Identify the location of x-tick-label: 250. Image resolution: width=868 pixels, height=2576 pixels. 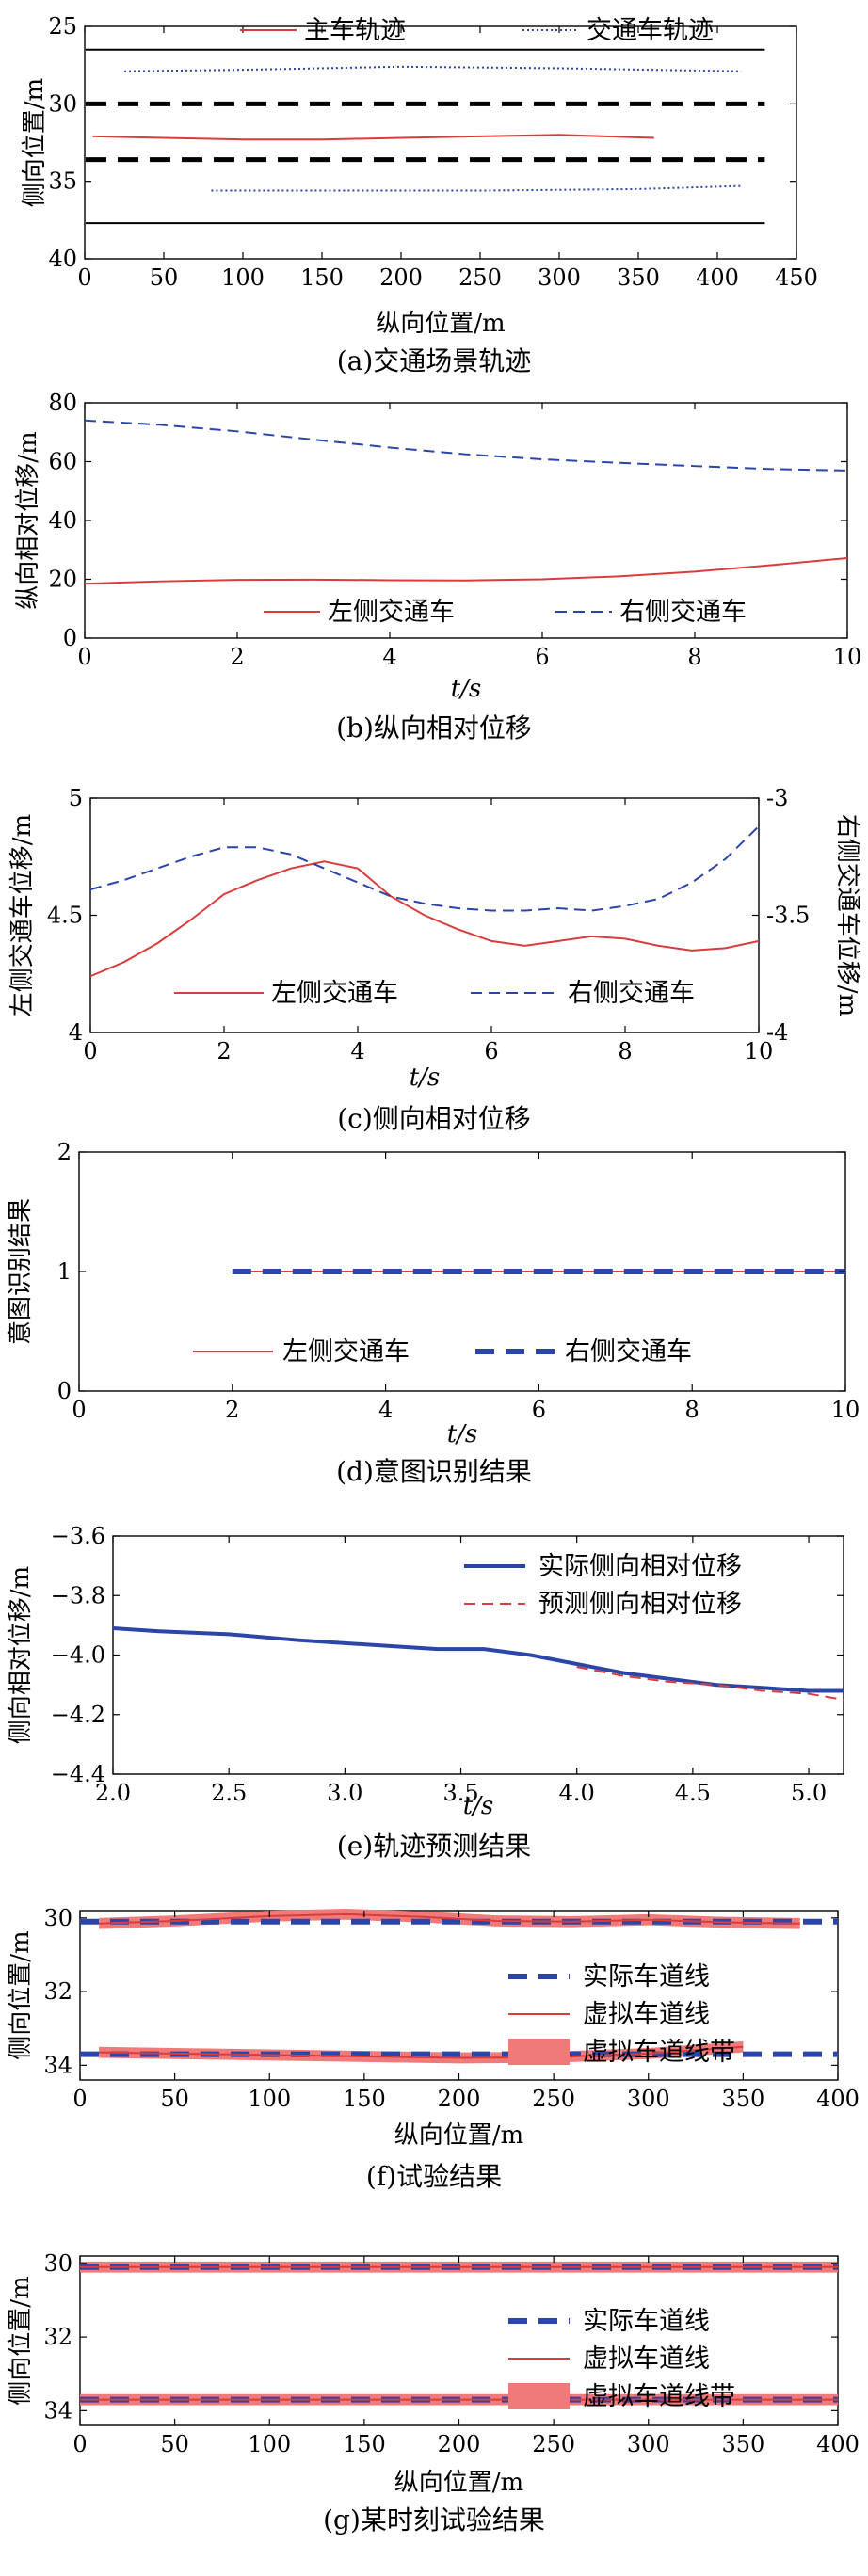
(480, 277).